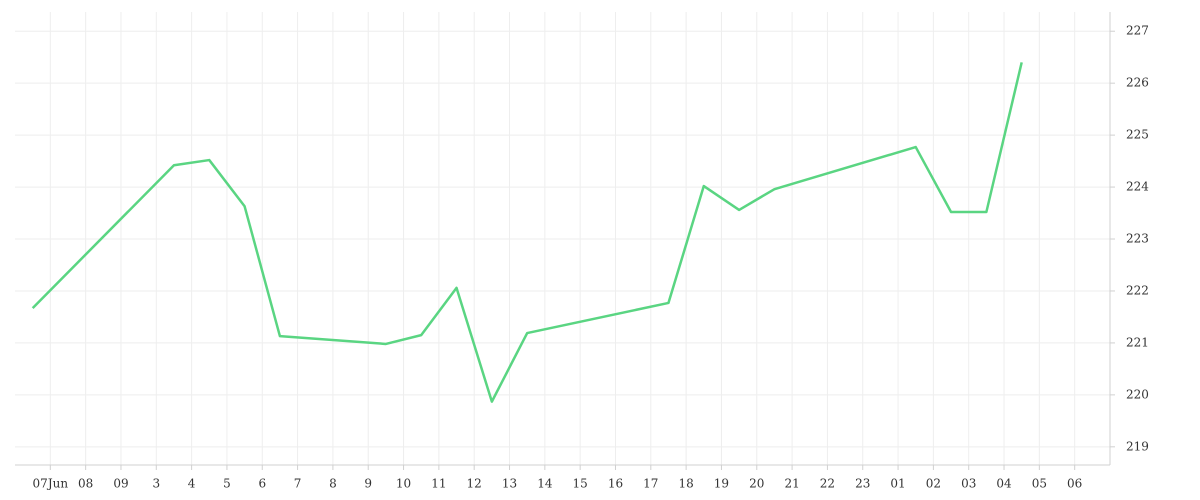 The height and width of the screenshot is (500, 1200). I want to click on x-tick-label: 9, so click(368, 484).